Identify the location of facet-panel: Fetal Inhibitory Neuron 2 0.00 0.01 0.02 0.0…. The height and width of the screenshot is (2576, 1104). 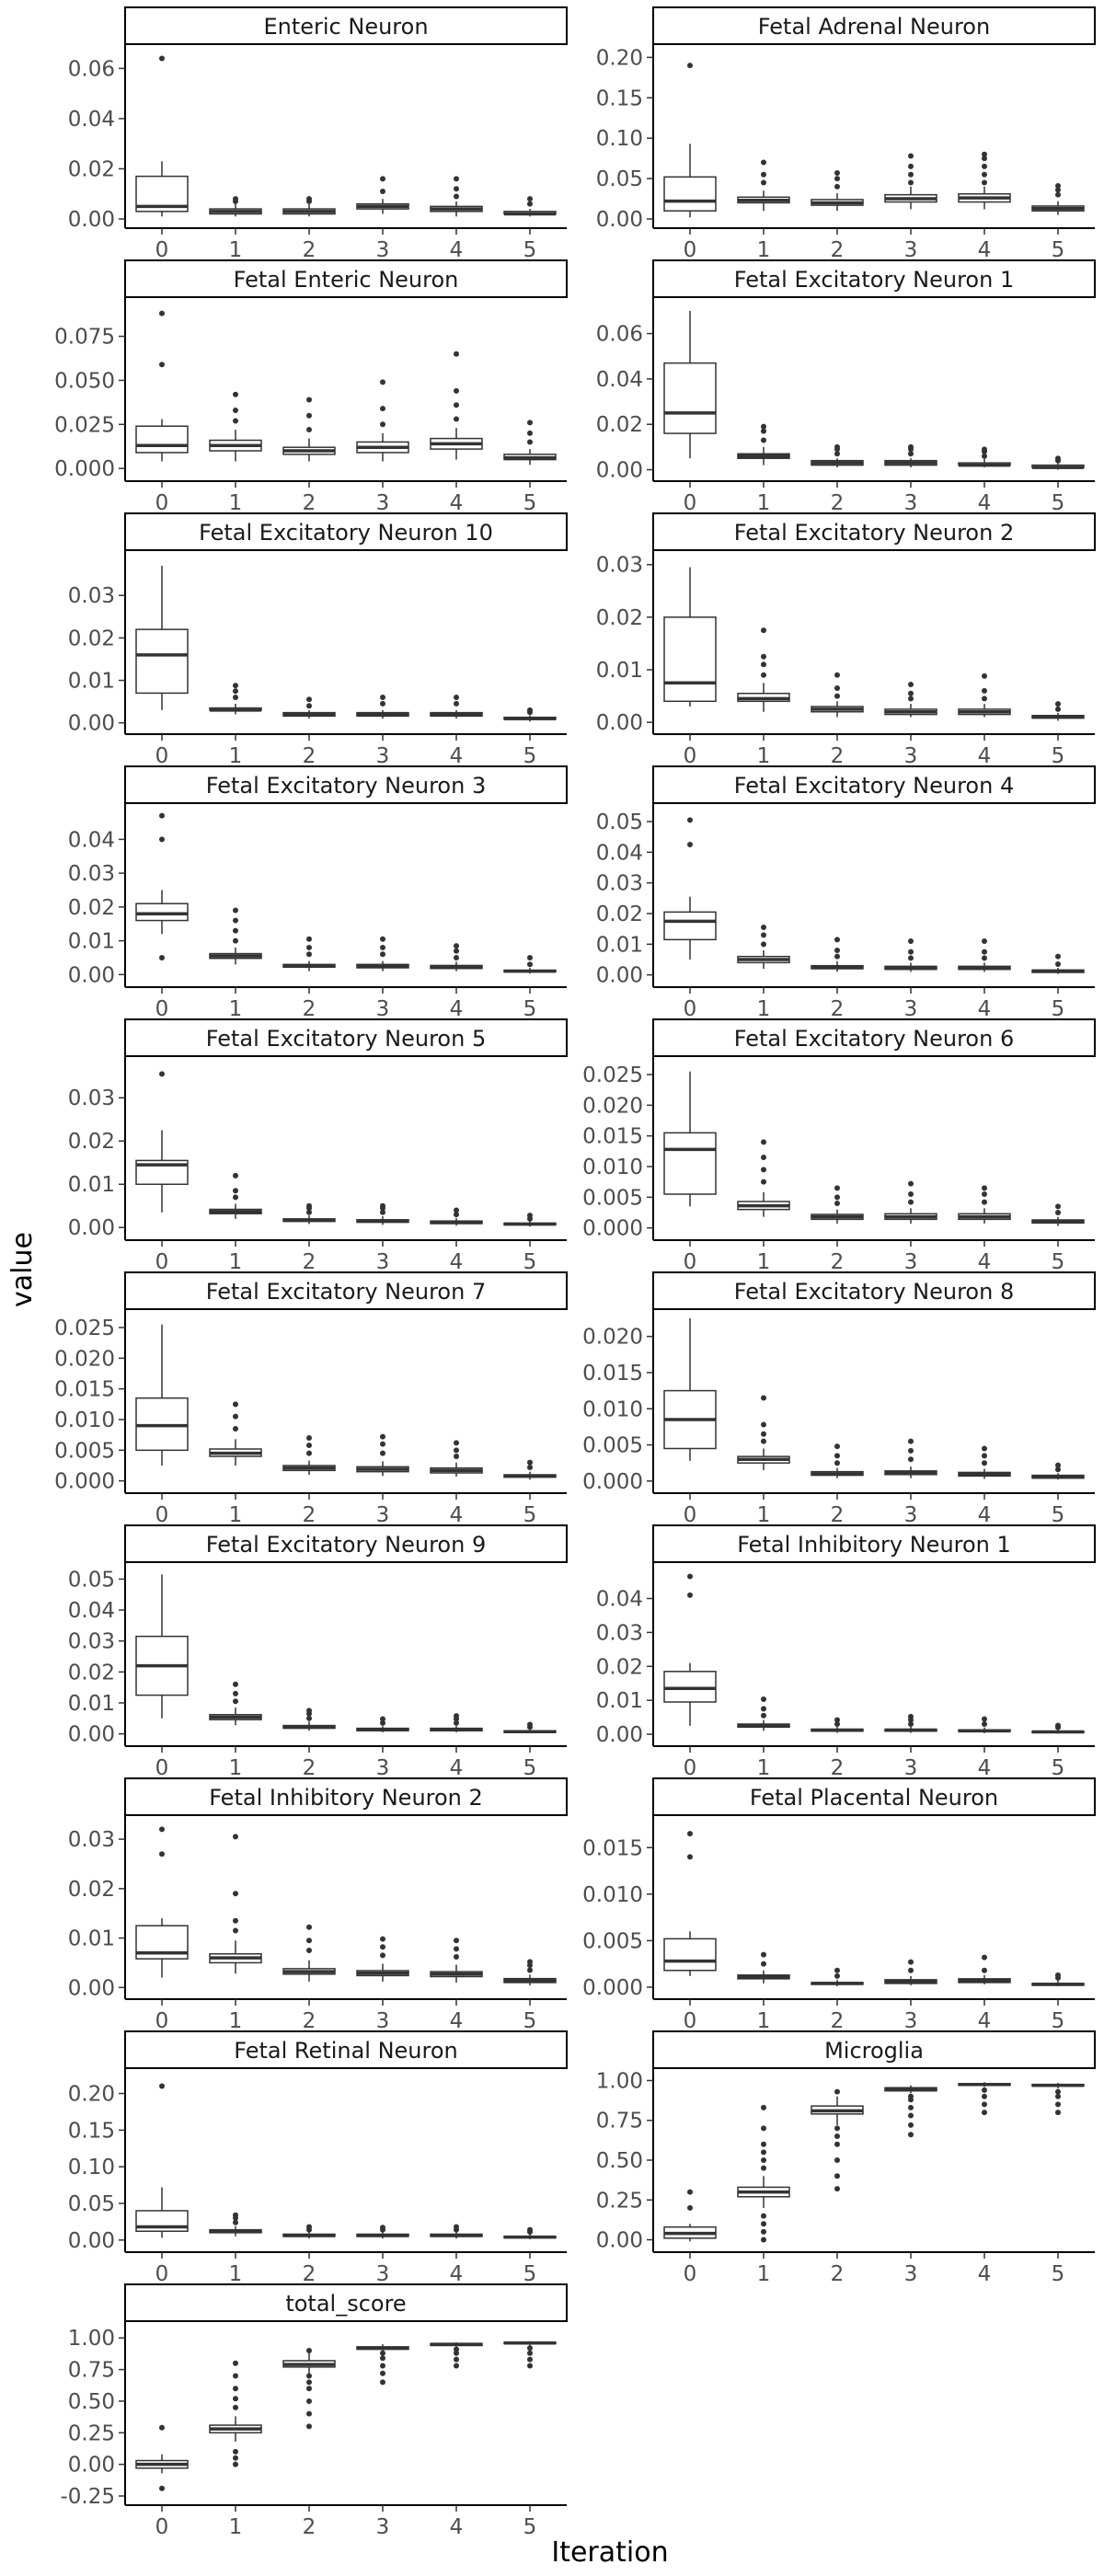
(318, 1905).